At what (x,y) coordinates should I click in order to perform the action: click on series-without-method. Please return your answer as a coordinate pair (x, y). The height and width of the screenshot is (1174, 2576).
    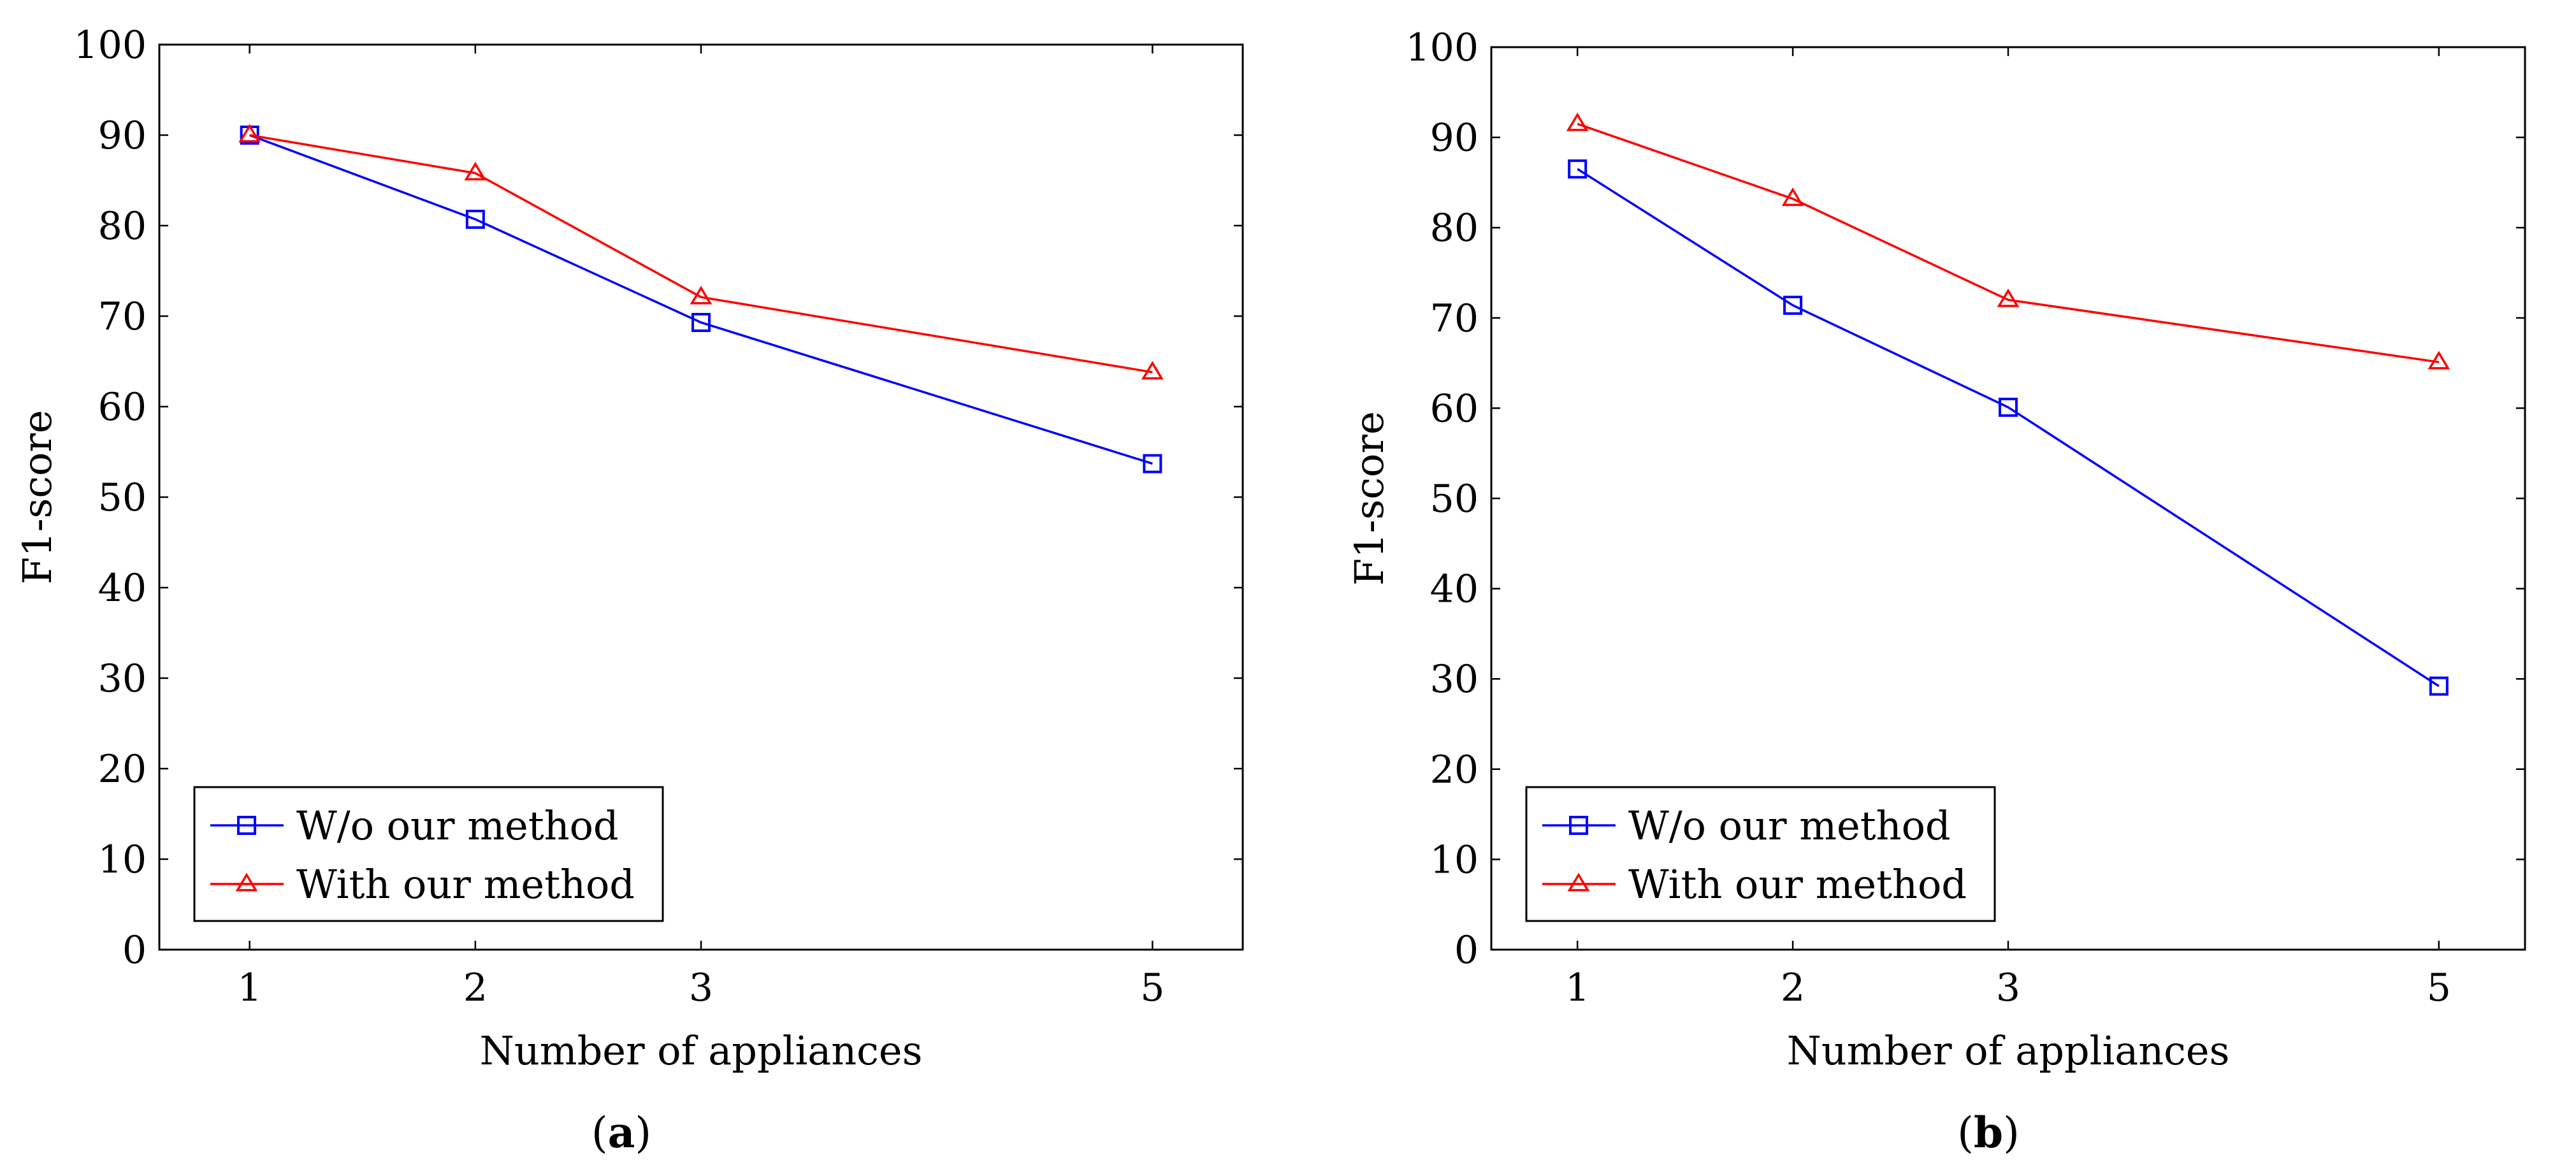
    Looking at the image, I should click on (701, 300).